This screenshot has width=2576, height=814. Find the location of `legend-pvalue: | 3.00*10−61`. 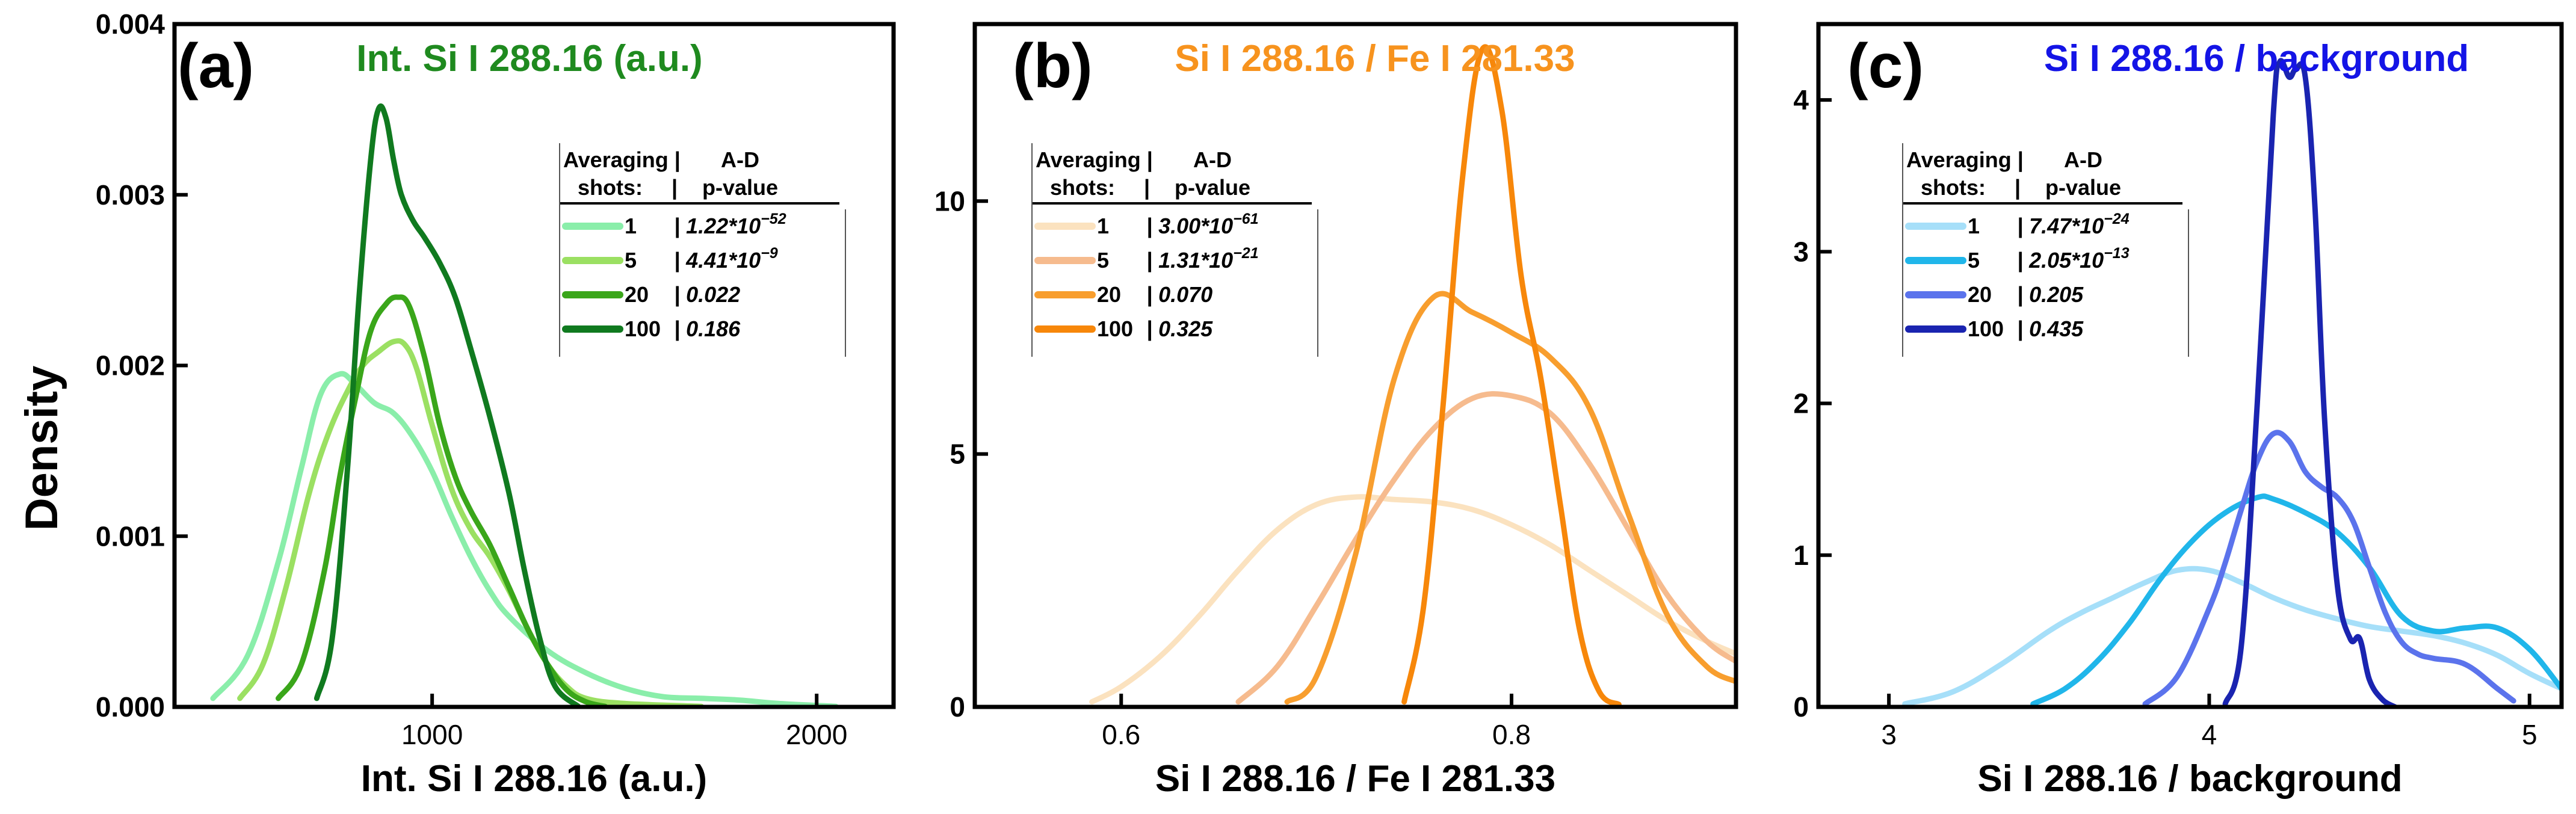

legend-pvalue: | 3.00*10−61 is located at coordinates (1202, 224).